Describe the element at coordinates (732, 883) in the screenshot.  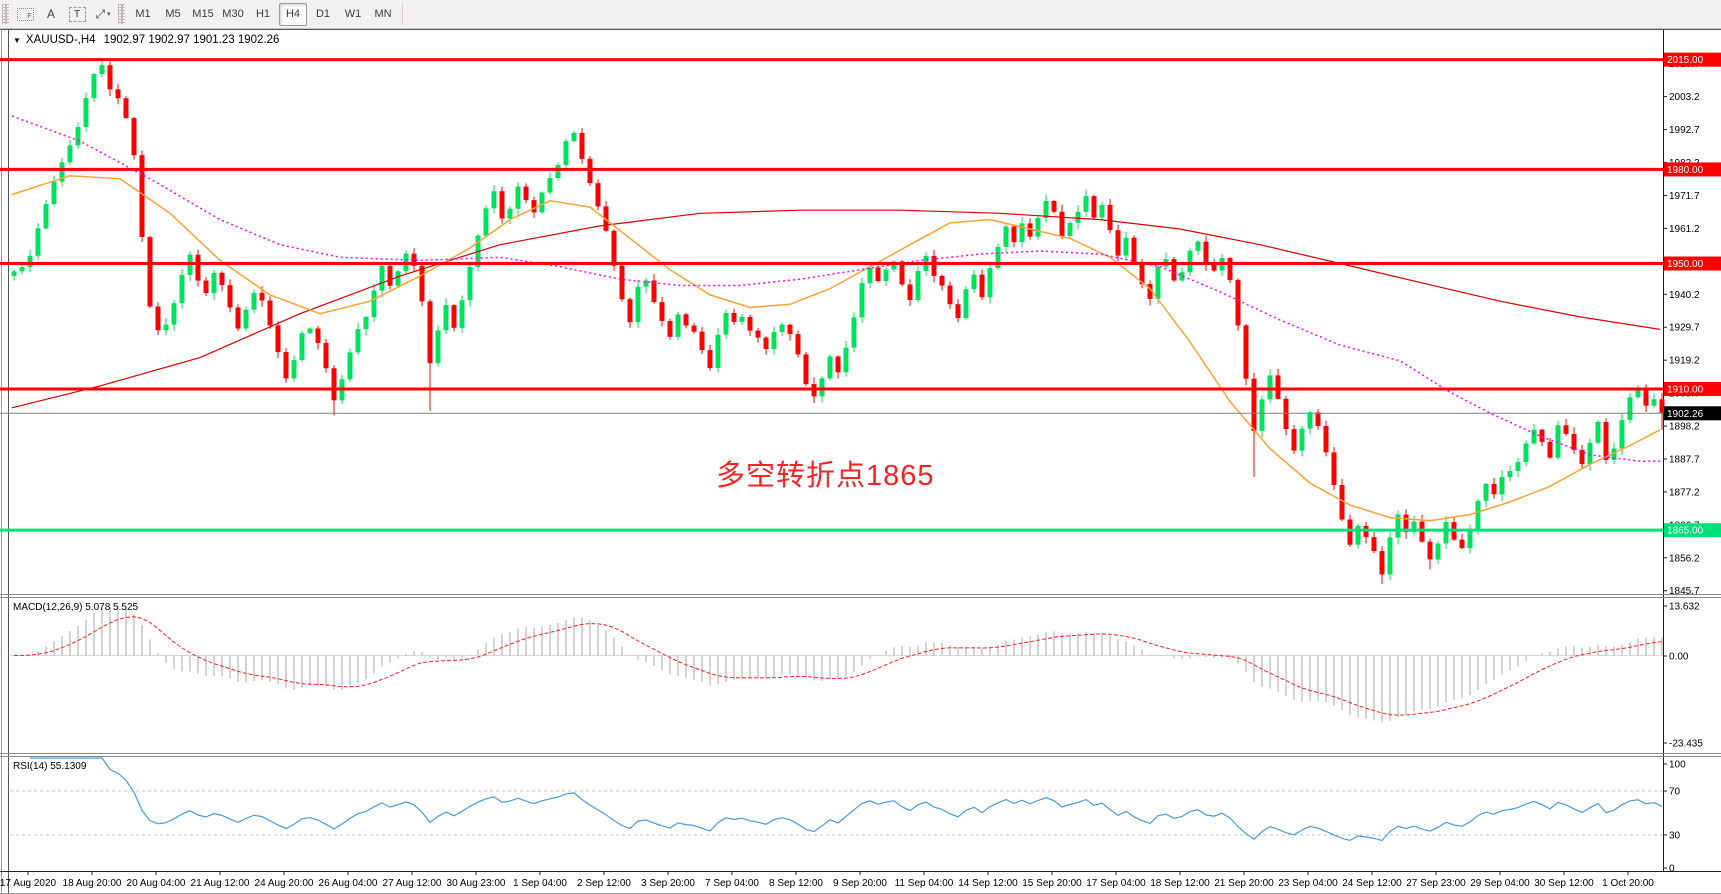
I see `time-axis-label: 7 Sep 04:00` at that location.